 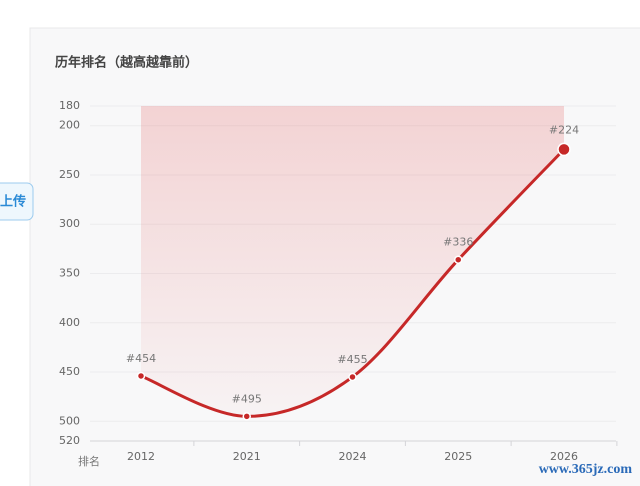 I want to click on data-label: #495, so click(x=247, y=398).